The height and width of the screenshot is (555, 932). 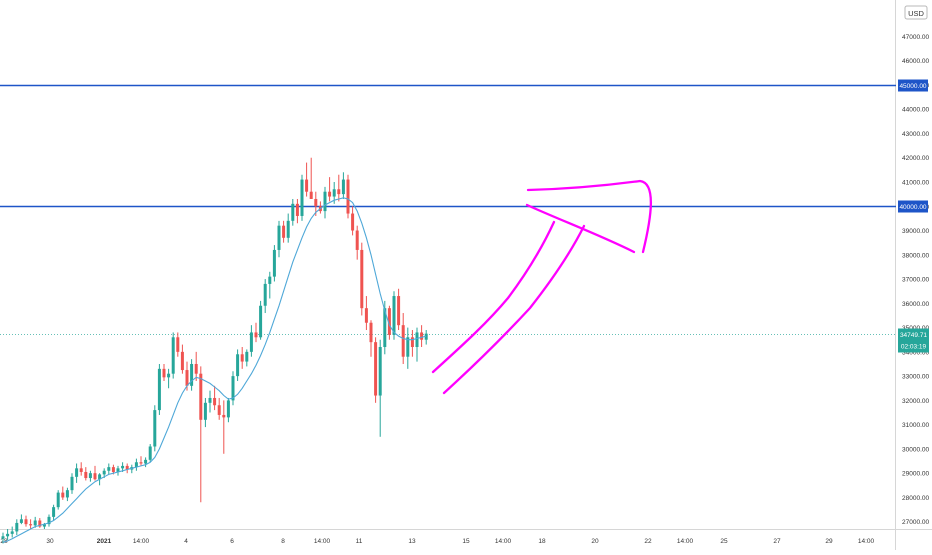 I want to click on time-tick-label: 29, so click(x=829, y=541).